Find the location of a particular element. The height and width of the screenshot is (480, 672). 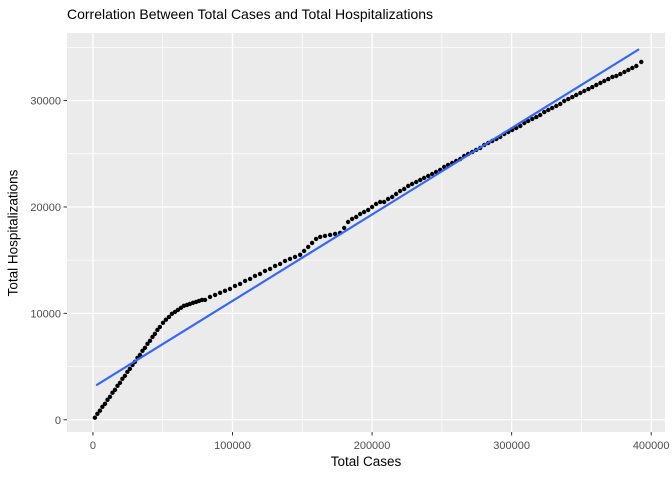

x-tick-label: 200000 is located at coordinates (372, 446).